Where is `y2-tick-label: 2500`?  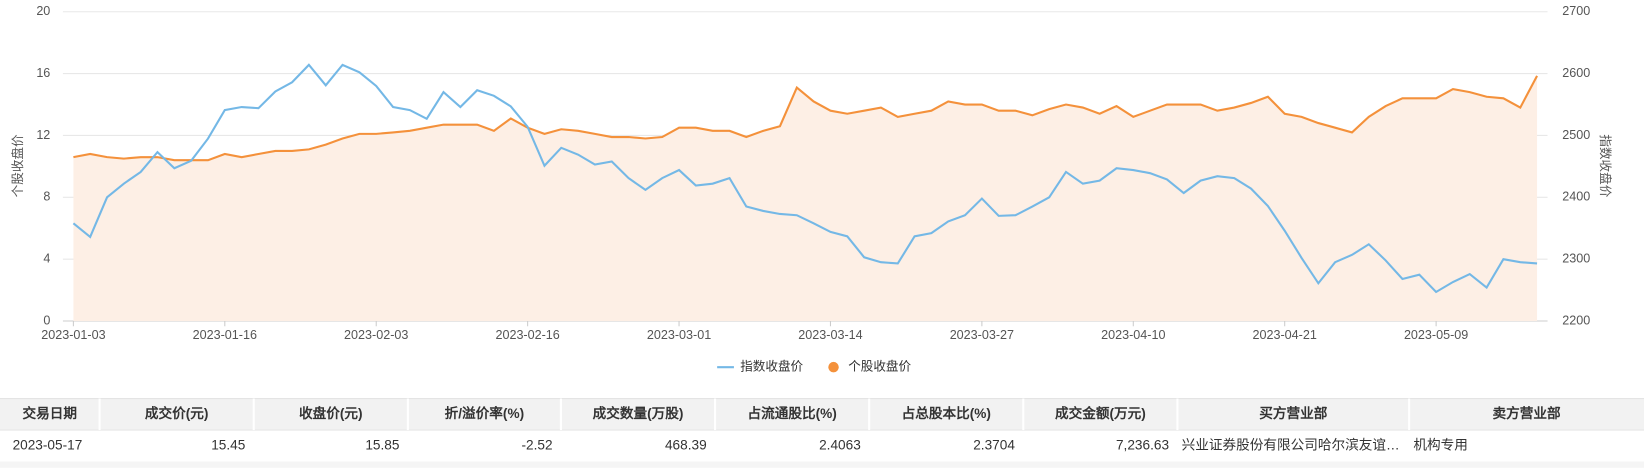 y2-tick-label: 2500 is located at coordinates (1576, 135).